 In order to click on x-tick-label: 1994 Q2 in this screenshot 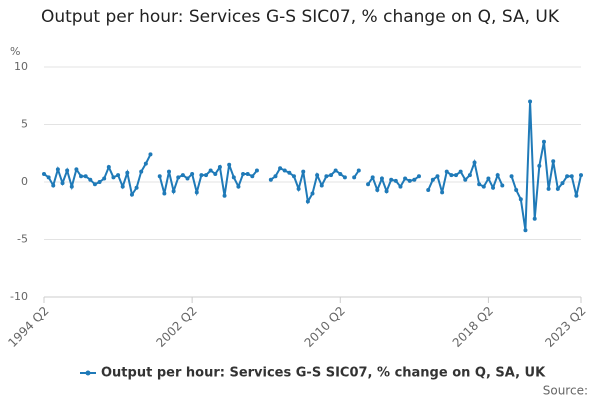, I will do `click(28, 327)`.